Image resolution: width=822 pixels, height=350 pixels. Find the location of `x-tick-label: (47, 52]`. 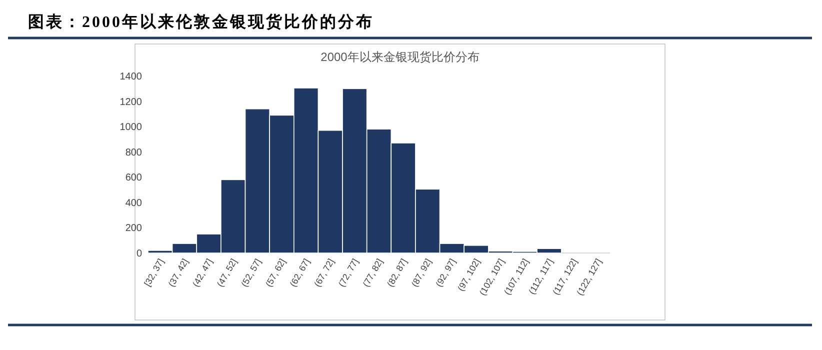

x-tick-label: (47, 52] is located at coordinates (226, 272).